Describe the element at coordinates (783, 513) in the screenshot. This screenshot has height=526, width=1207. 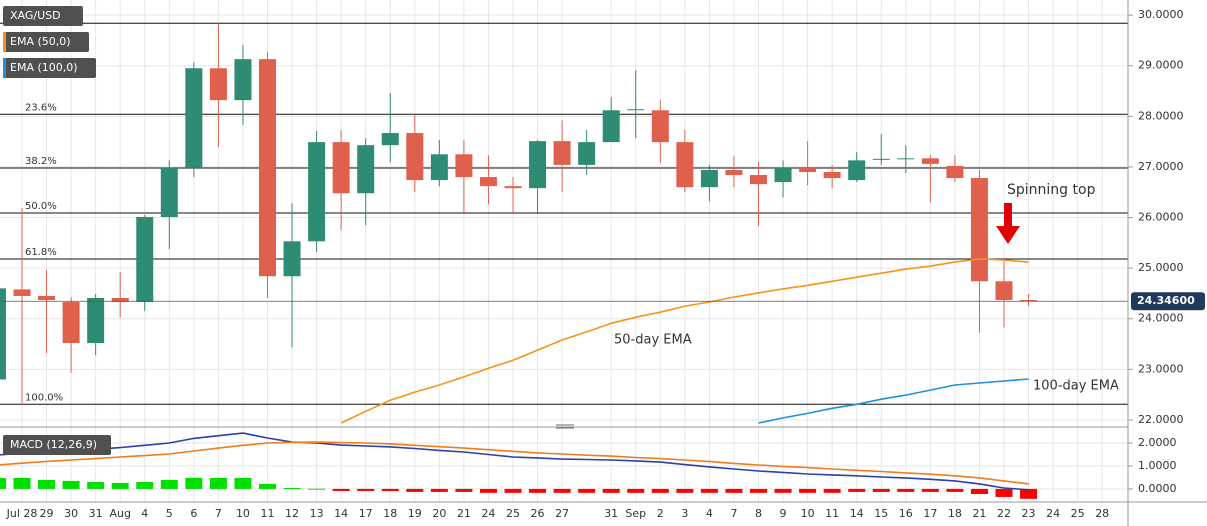
I see `x-tick-label: 9` at that location.